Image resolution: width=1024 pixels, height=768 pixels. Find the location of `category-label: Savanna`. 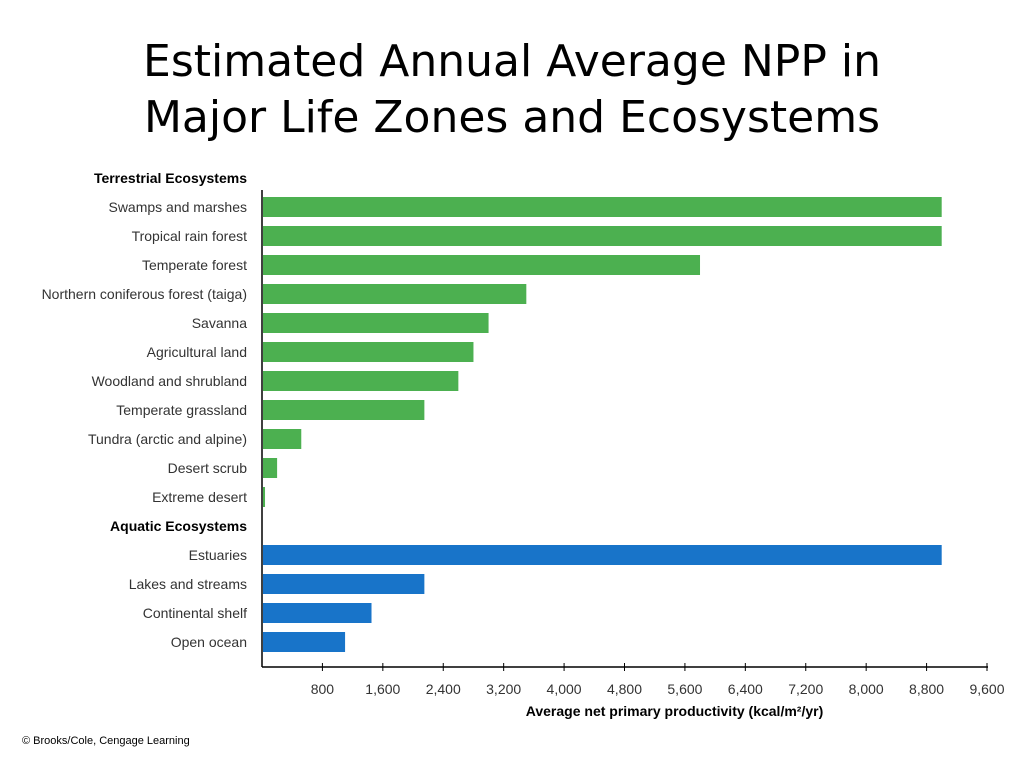

category-label: Savanna is located at coordinates (219, 323).